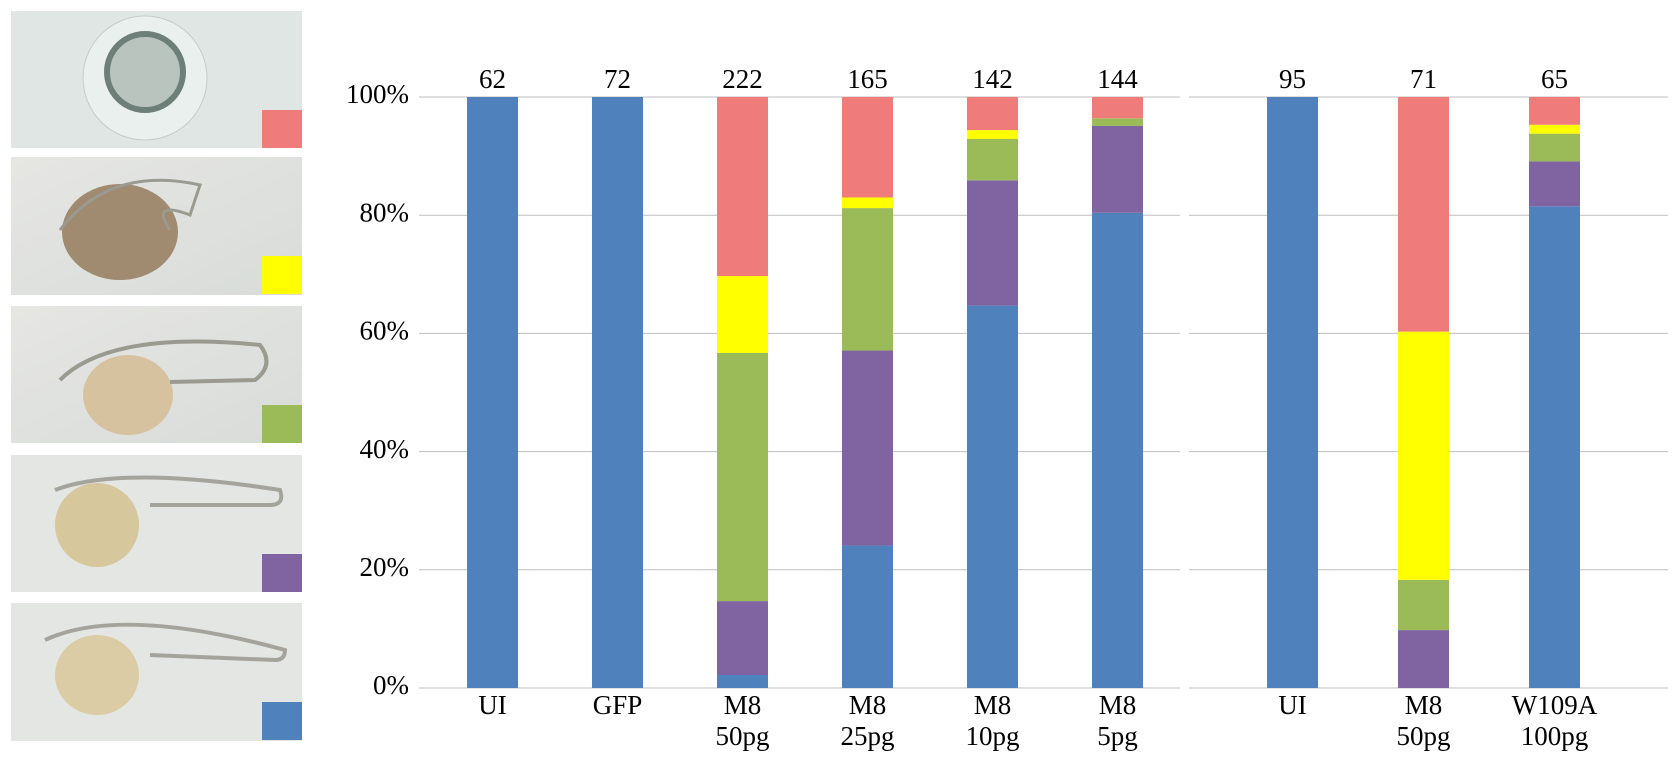 This screenshot has width=1677, height=772. What do you see at coordinates (1555, 705) in the screenshot?
I see `x-tick-label: W109A` at bounding box center [1555, 705].